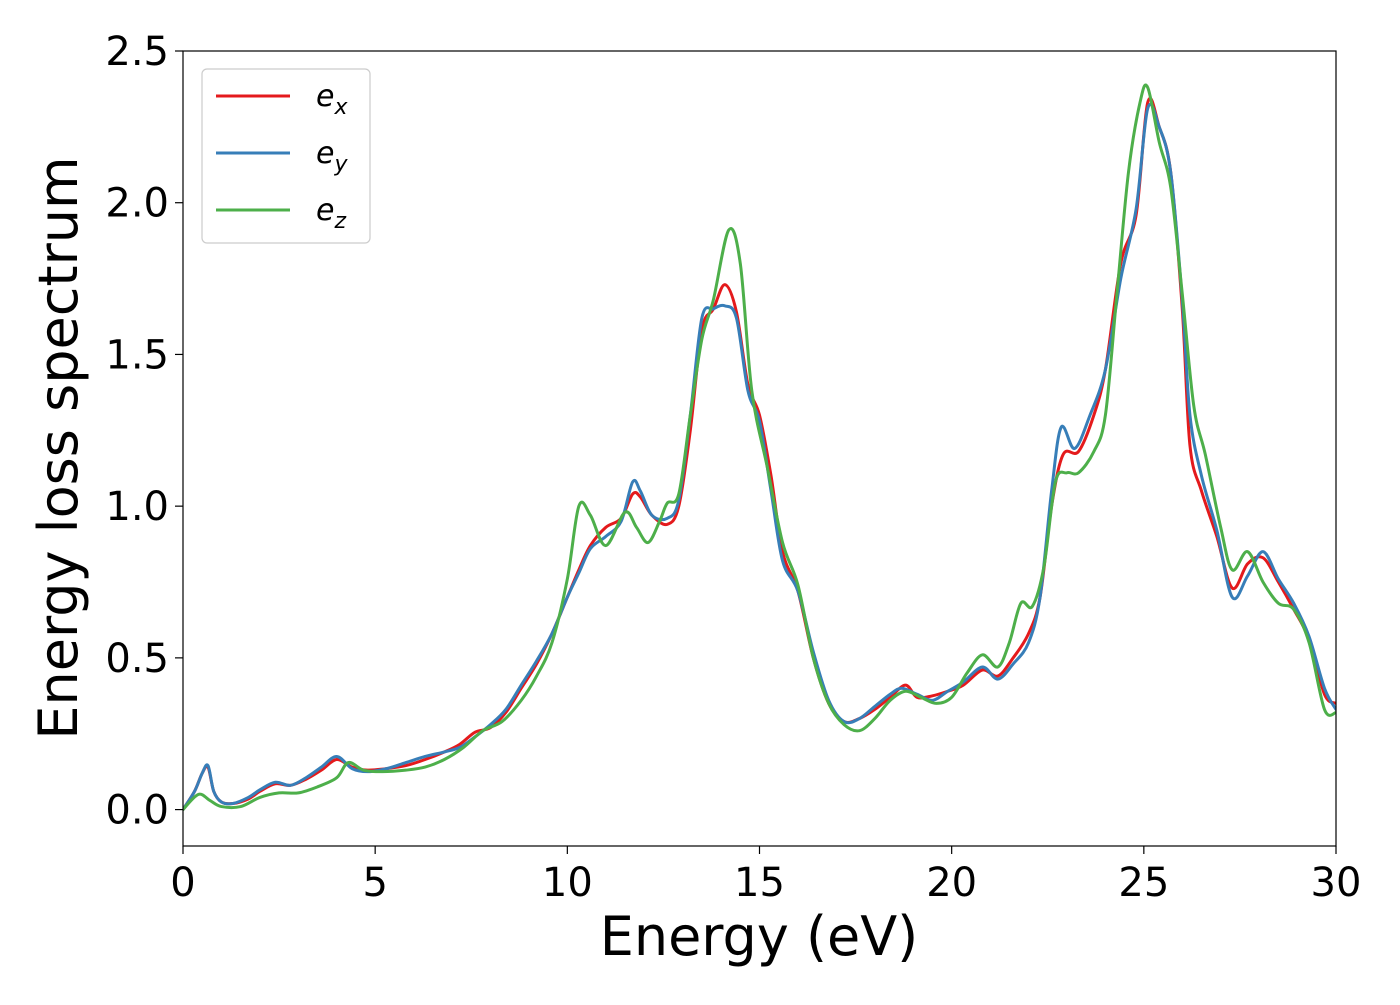 This screenshot has height=1005, width=1400. What do you see at coordinates (137, 52) in the screenshot?
I see `y-tick-label: 2.5` at bounding box center [137, 52].